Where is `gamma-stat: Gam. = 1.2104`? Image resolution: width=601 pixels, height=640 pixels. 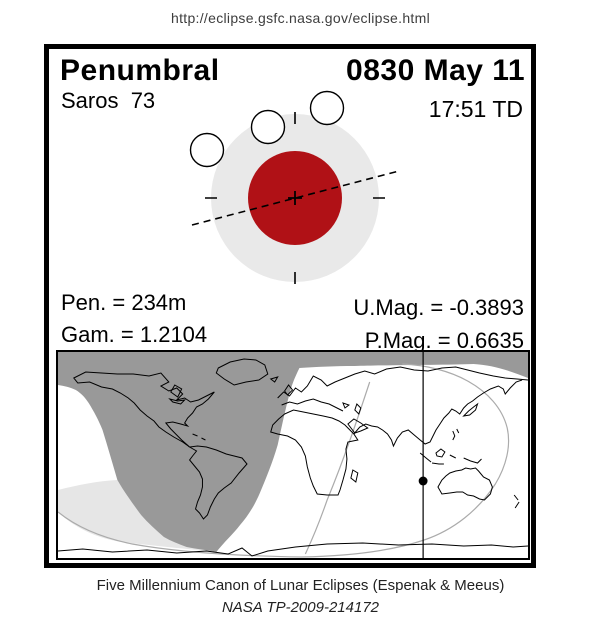
gamma-stat: Gam. = 1.2104 is located at coordinates (134, 334).